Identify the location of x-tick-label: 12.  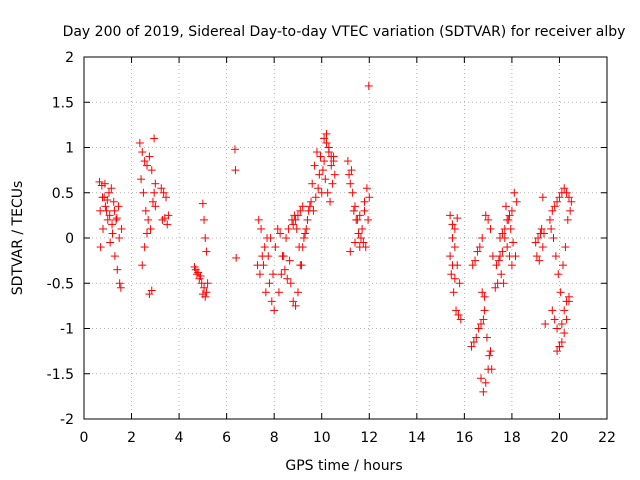
(369, 438).